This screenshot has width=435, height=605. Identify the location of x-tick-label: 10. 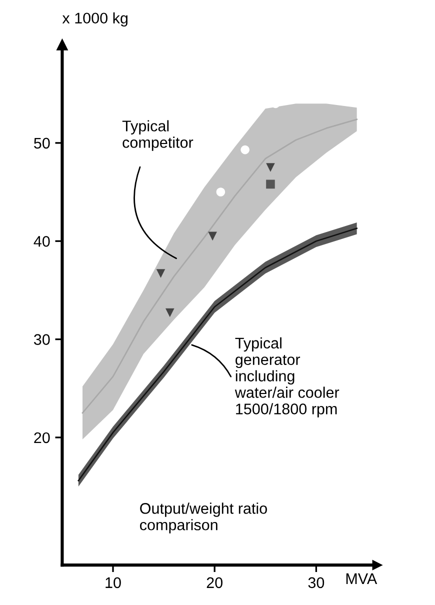
(113, 582).